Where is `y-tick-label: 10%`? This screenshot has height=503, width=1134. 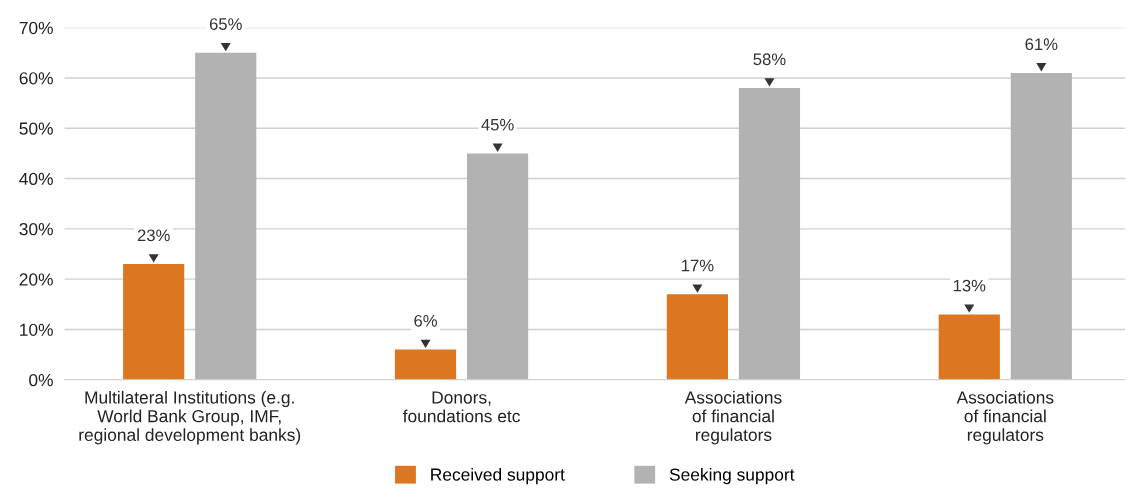 y-tick-label: 10% is located at coordinates (36, 329).